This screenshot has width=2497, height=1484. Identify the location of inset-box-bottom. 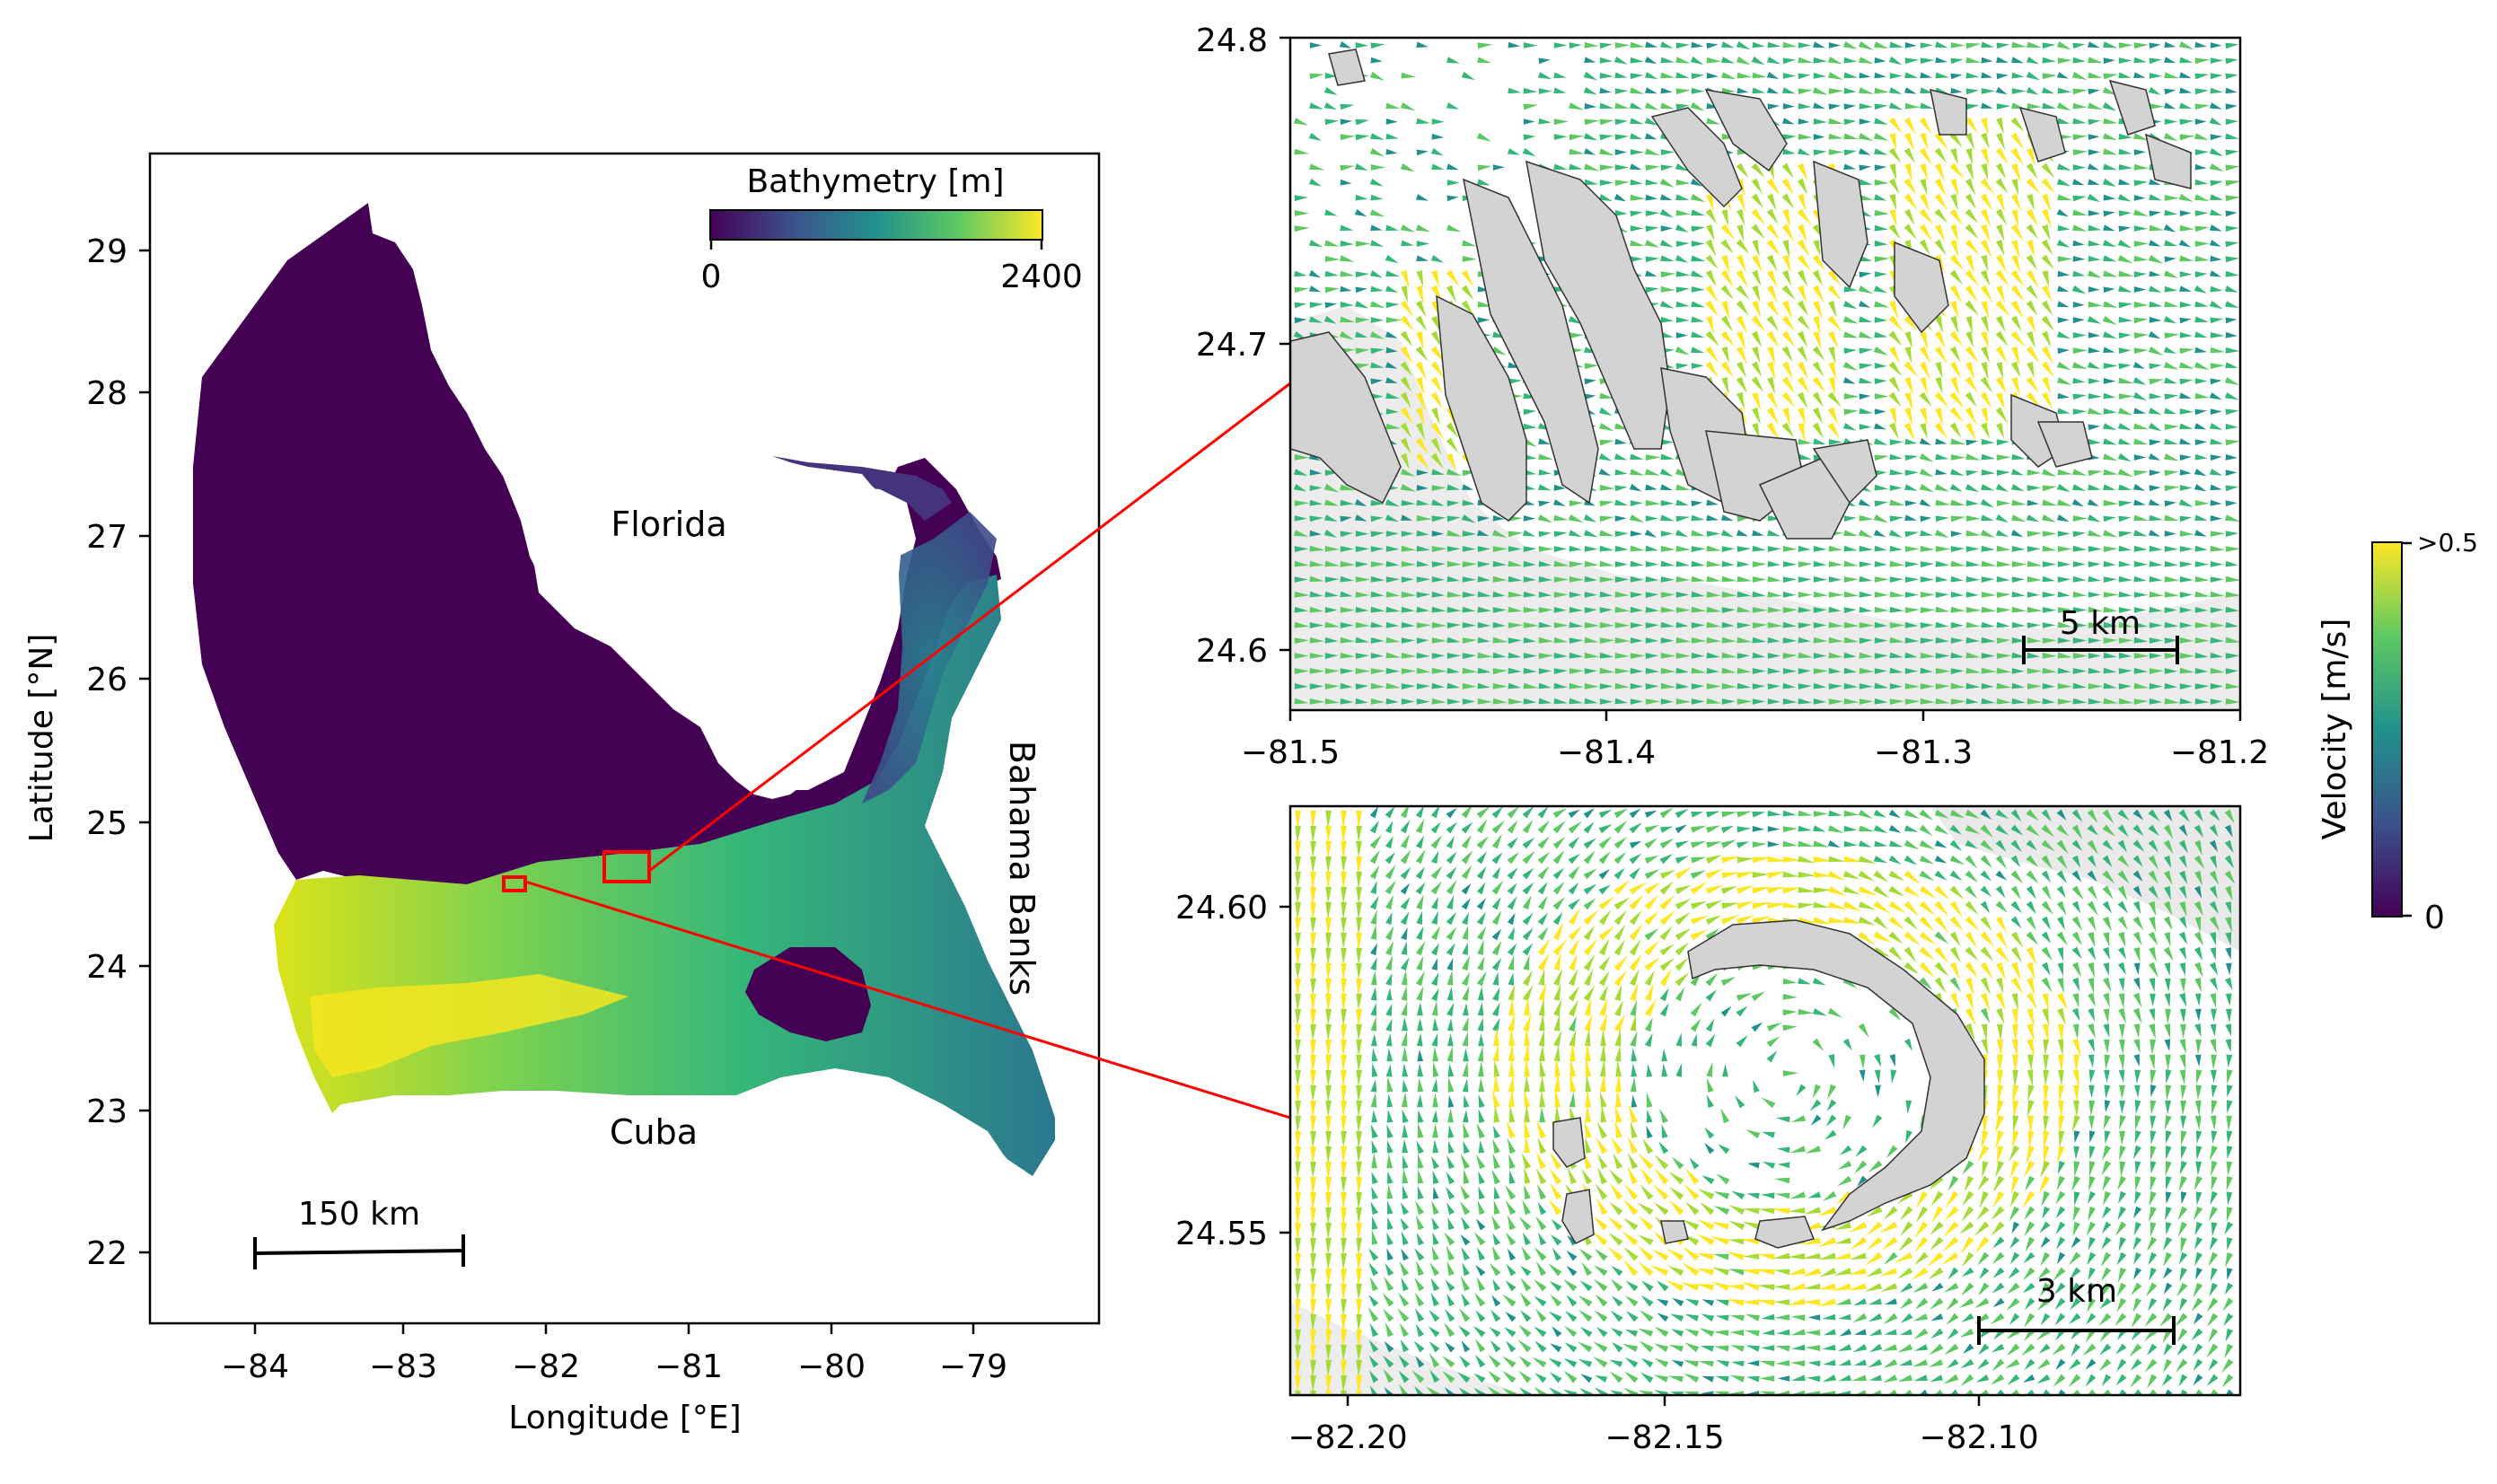
(514, 883).